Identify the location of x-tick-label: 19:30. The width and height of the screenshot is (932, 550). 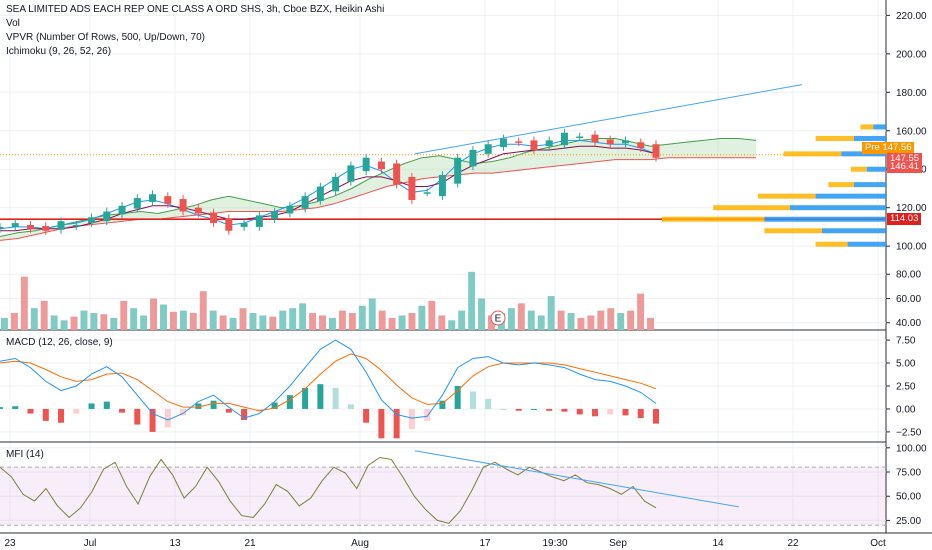
(554, 543).